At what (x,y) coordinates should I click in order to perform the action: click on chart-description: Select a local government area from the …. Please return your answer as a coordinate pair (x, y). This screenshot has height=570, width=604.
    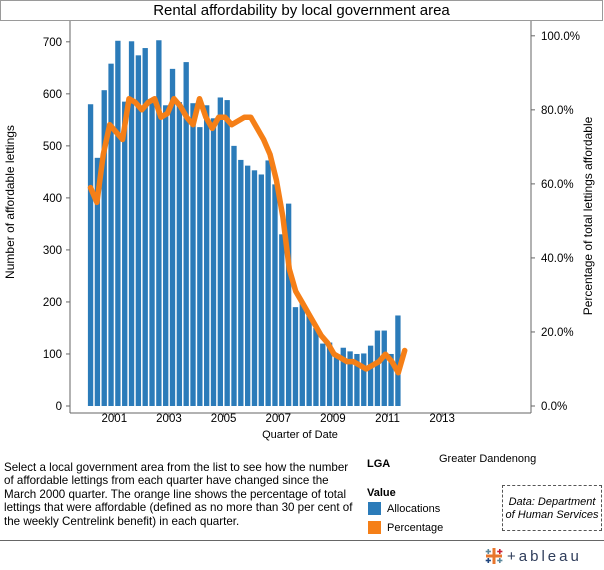
    Looking at the image, I should click on (178, 494).